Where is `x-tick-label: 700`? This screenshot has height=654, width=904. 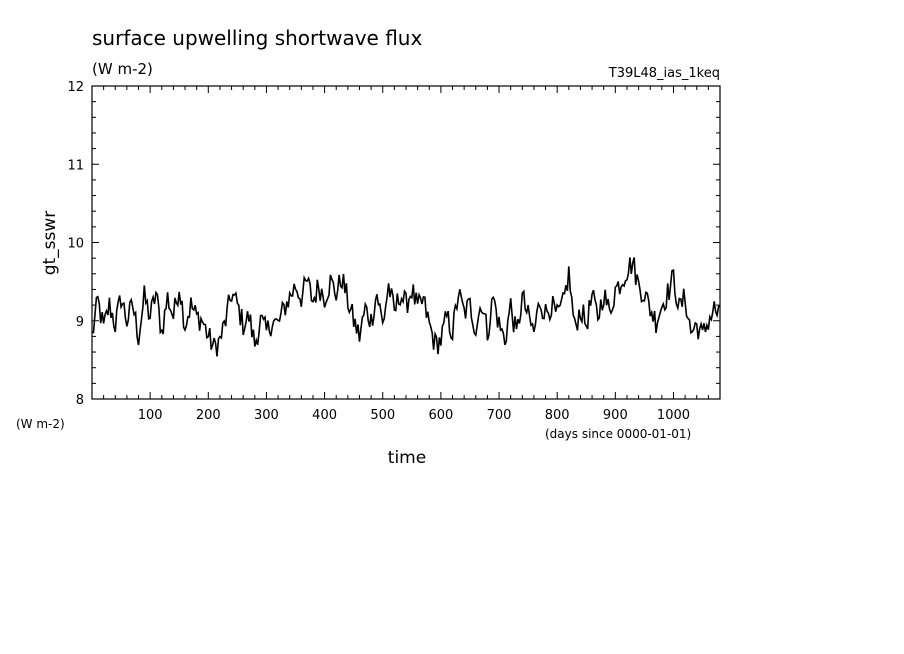
x-tick-label: 700 is located at coordinates (499, 415).